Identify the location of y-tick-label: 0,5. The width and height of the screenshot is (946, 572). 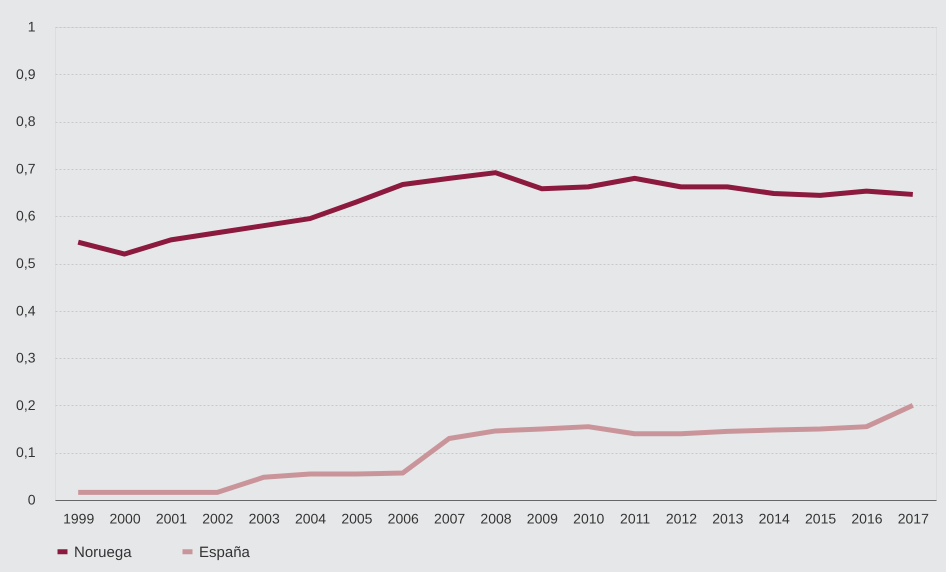
(26, 263).